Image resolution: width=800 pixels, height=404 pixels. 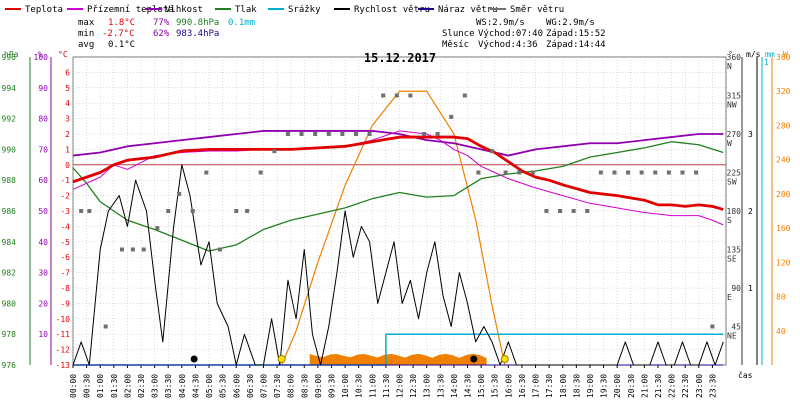 What do you see at coordinates (481, 386) in the screenshot?
I see `x-tick-label: 15:00` at bounding box center [481, 386].